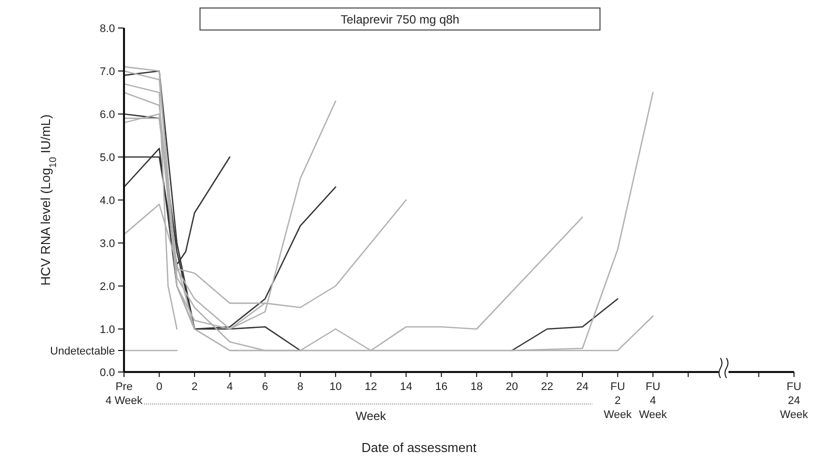 The width and height of the screenshot is (814, 464). I want to click on x-tick-label: 12, so click(370, 387).